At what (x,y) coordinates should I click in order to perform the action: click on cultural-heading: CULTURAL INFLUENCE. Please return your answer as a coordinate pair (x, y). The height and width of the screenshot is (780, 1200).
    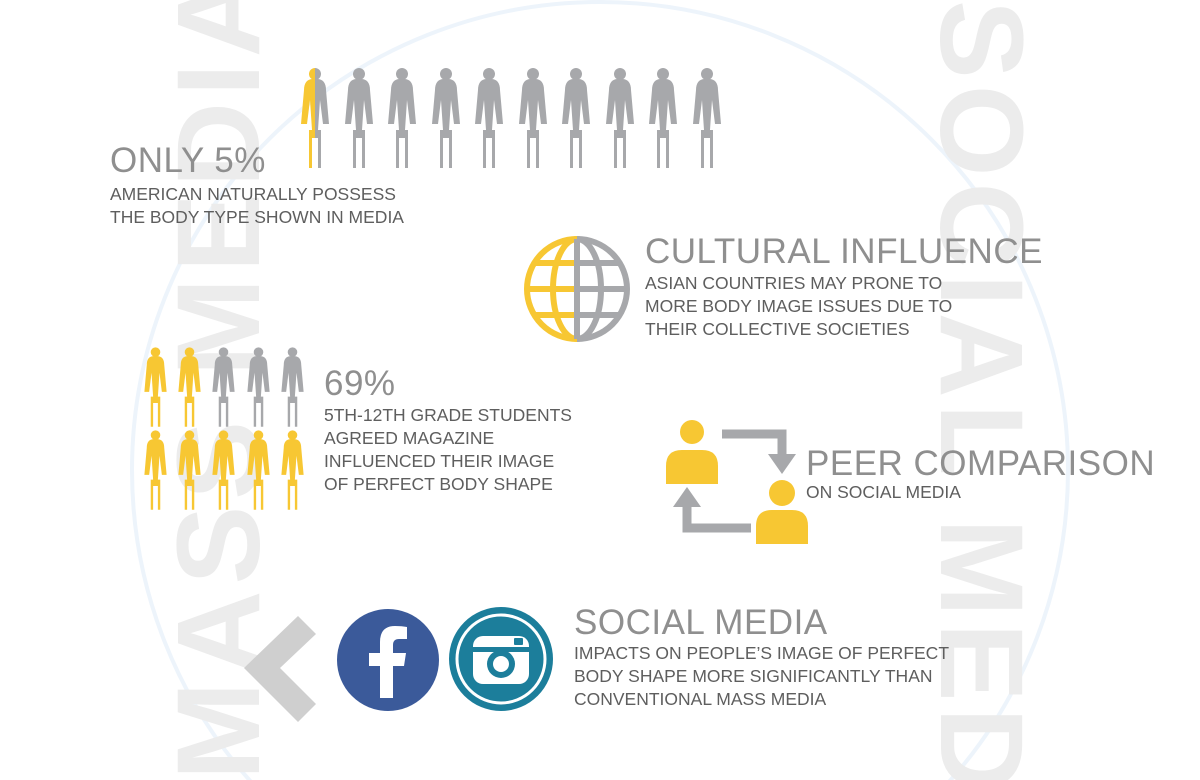
    Looking at the image, I should click on (844, 251).